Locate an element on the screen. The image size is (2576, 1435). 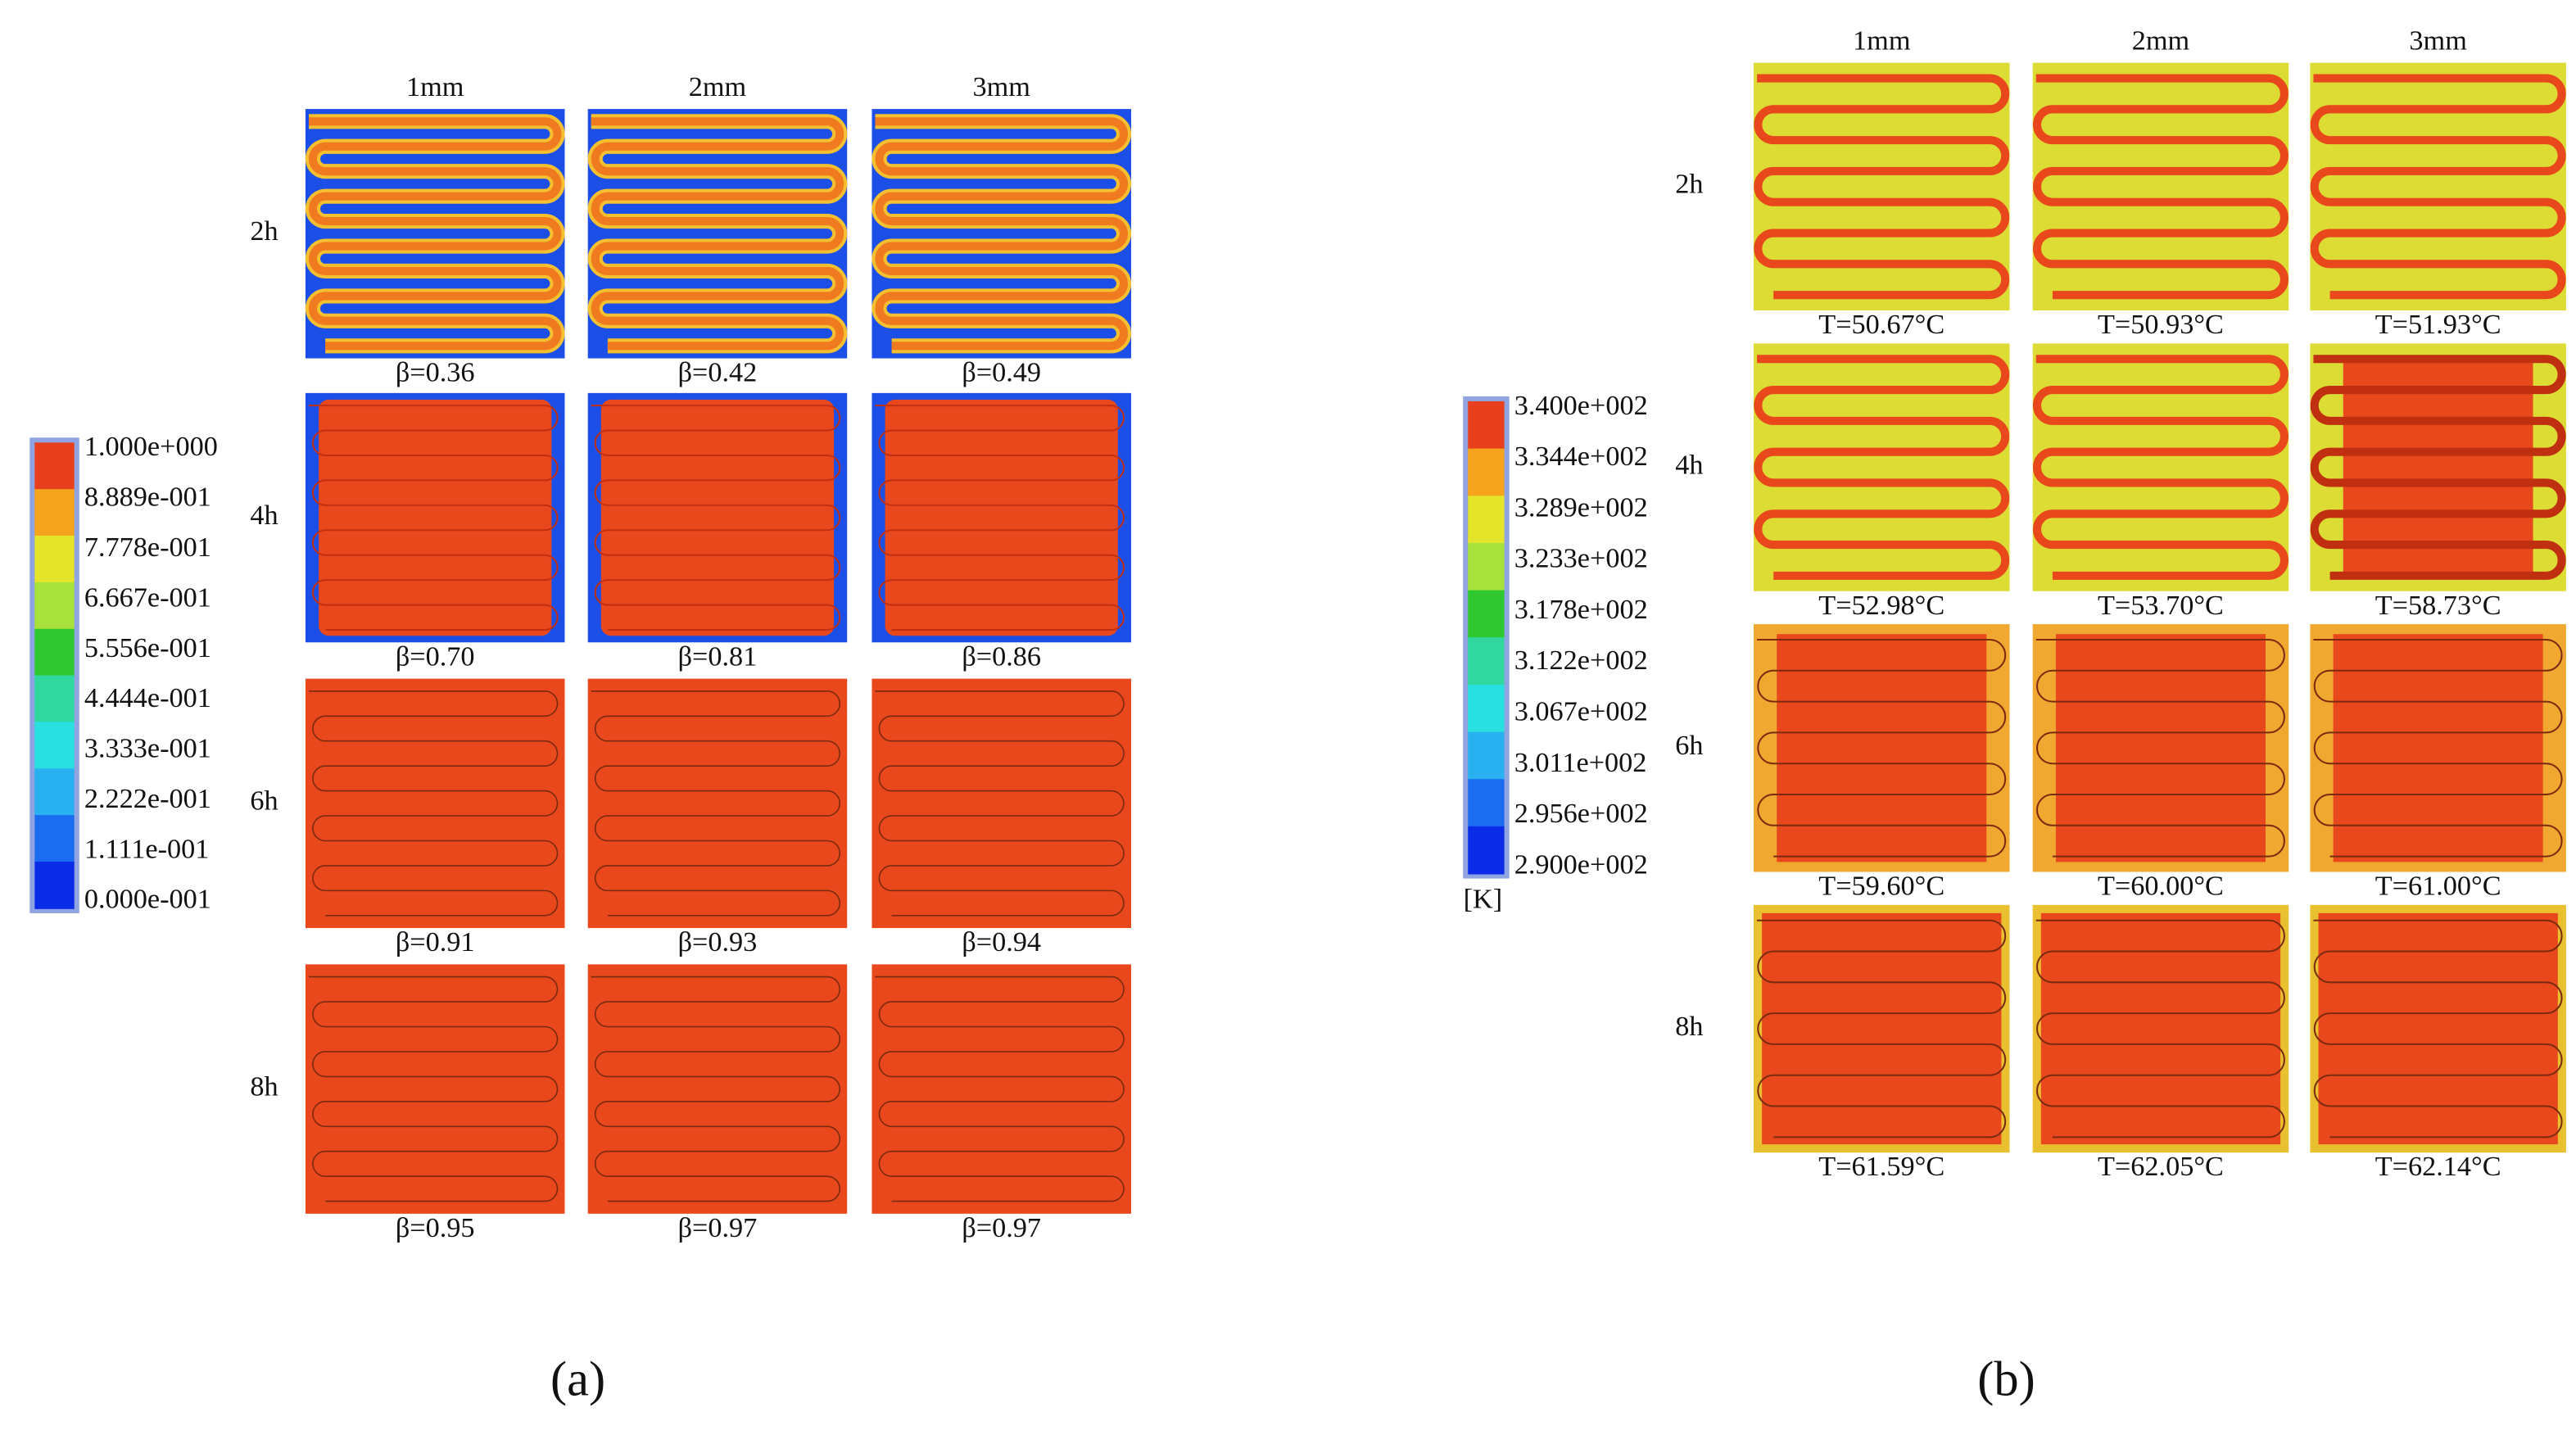
column-label: 3mm is located at coordinates (1001, 86).